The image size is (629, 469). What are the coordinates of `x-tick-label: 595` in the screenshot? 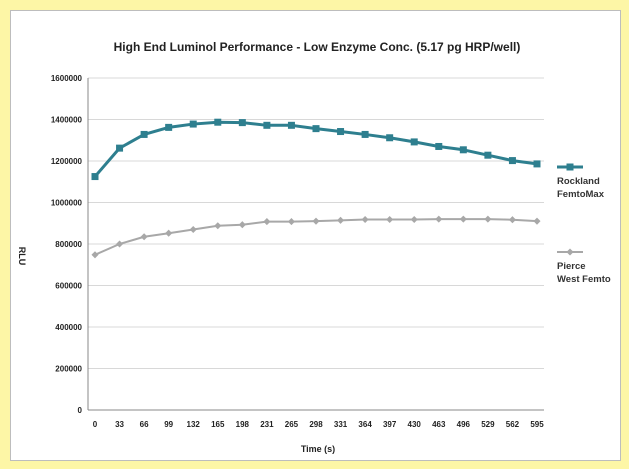 It's located at (537, 424).